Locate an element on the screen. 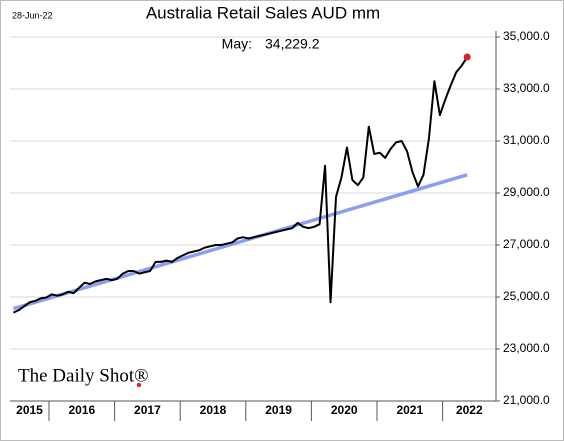 The height and width of the screenshot is (441, 564). y-tick-label: 25,000.0 is located at coordinates (526, 296).